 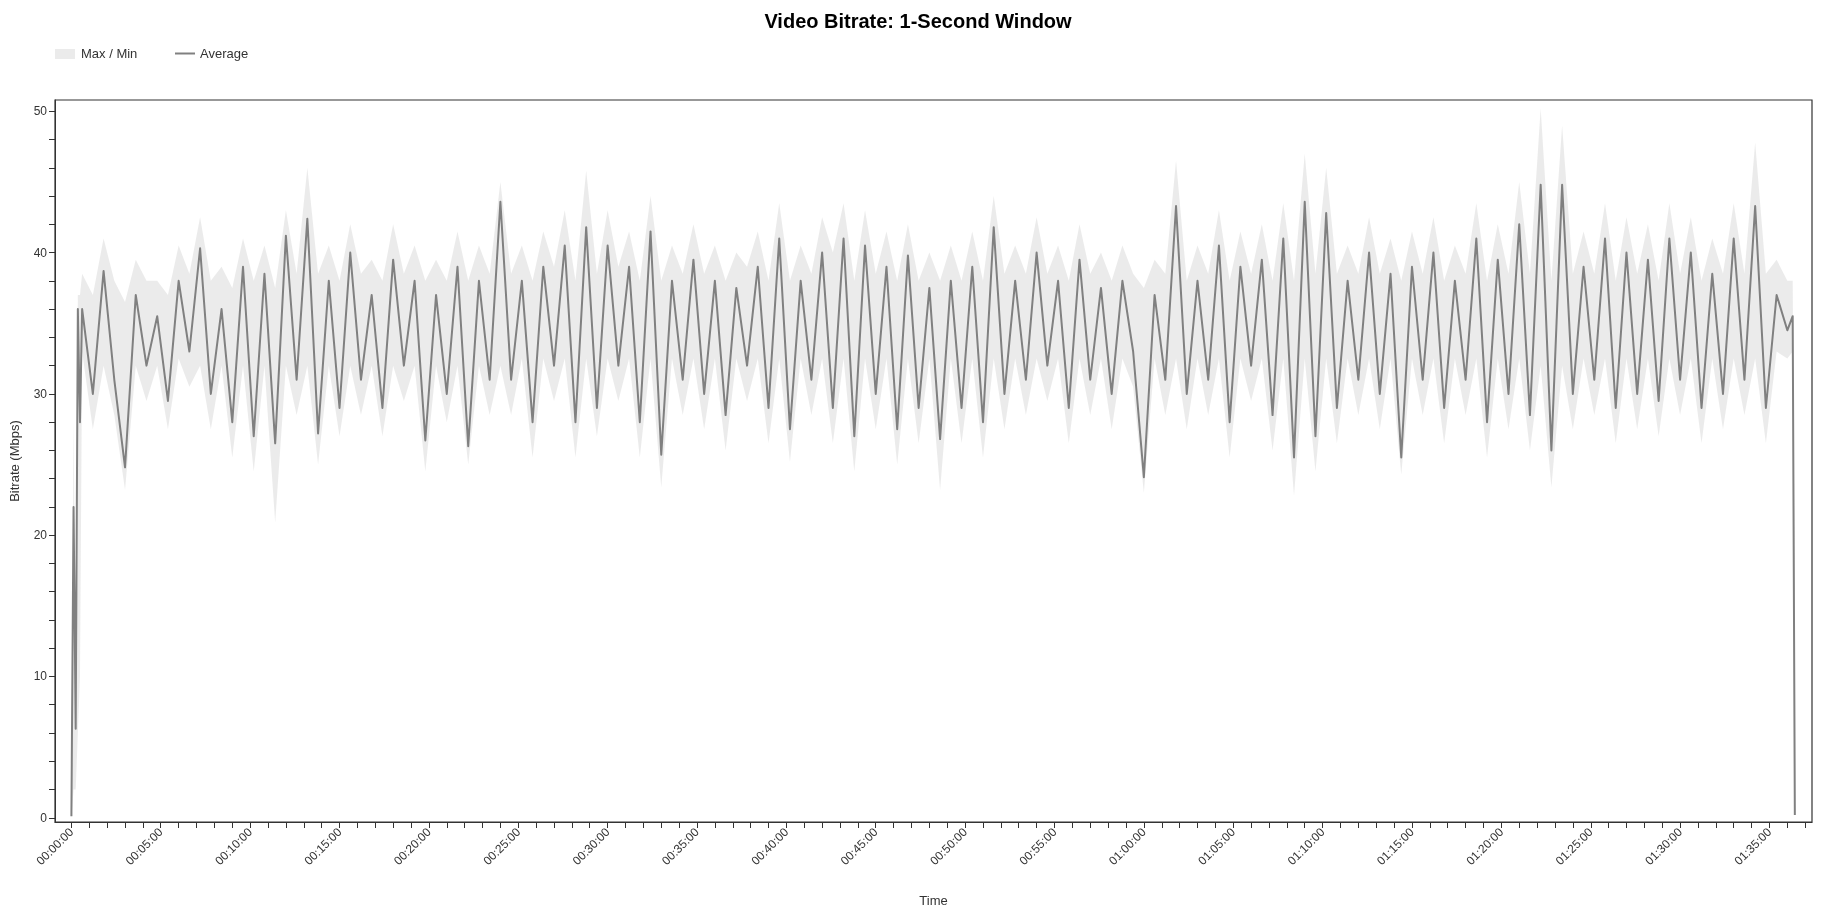 I want to click on y-tick-label: 0, so click(x=44, y=817).